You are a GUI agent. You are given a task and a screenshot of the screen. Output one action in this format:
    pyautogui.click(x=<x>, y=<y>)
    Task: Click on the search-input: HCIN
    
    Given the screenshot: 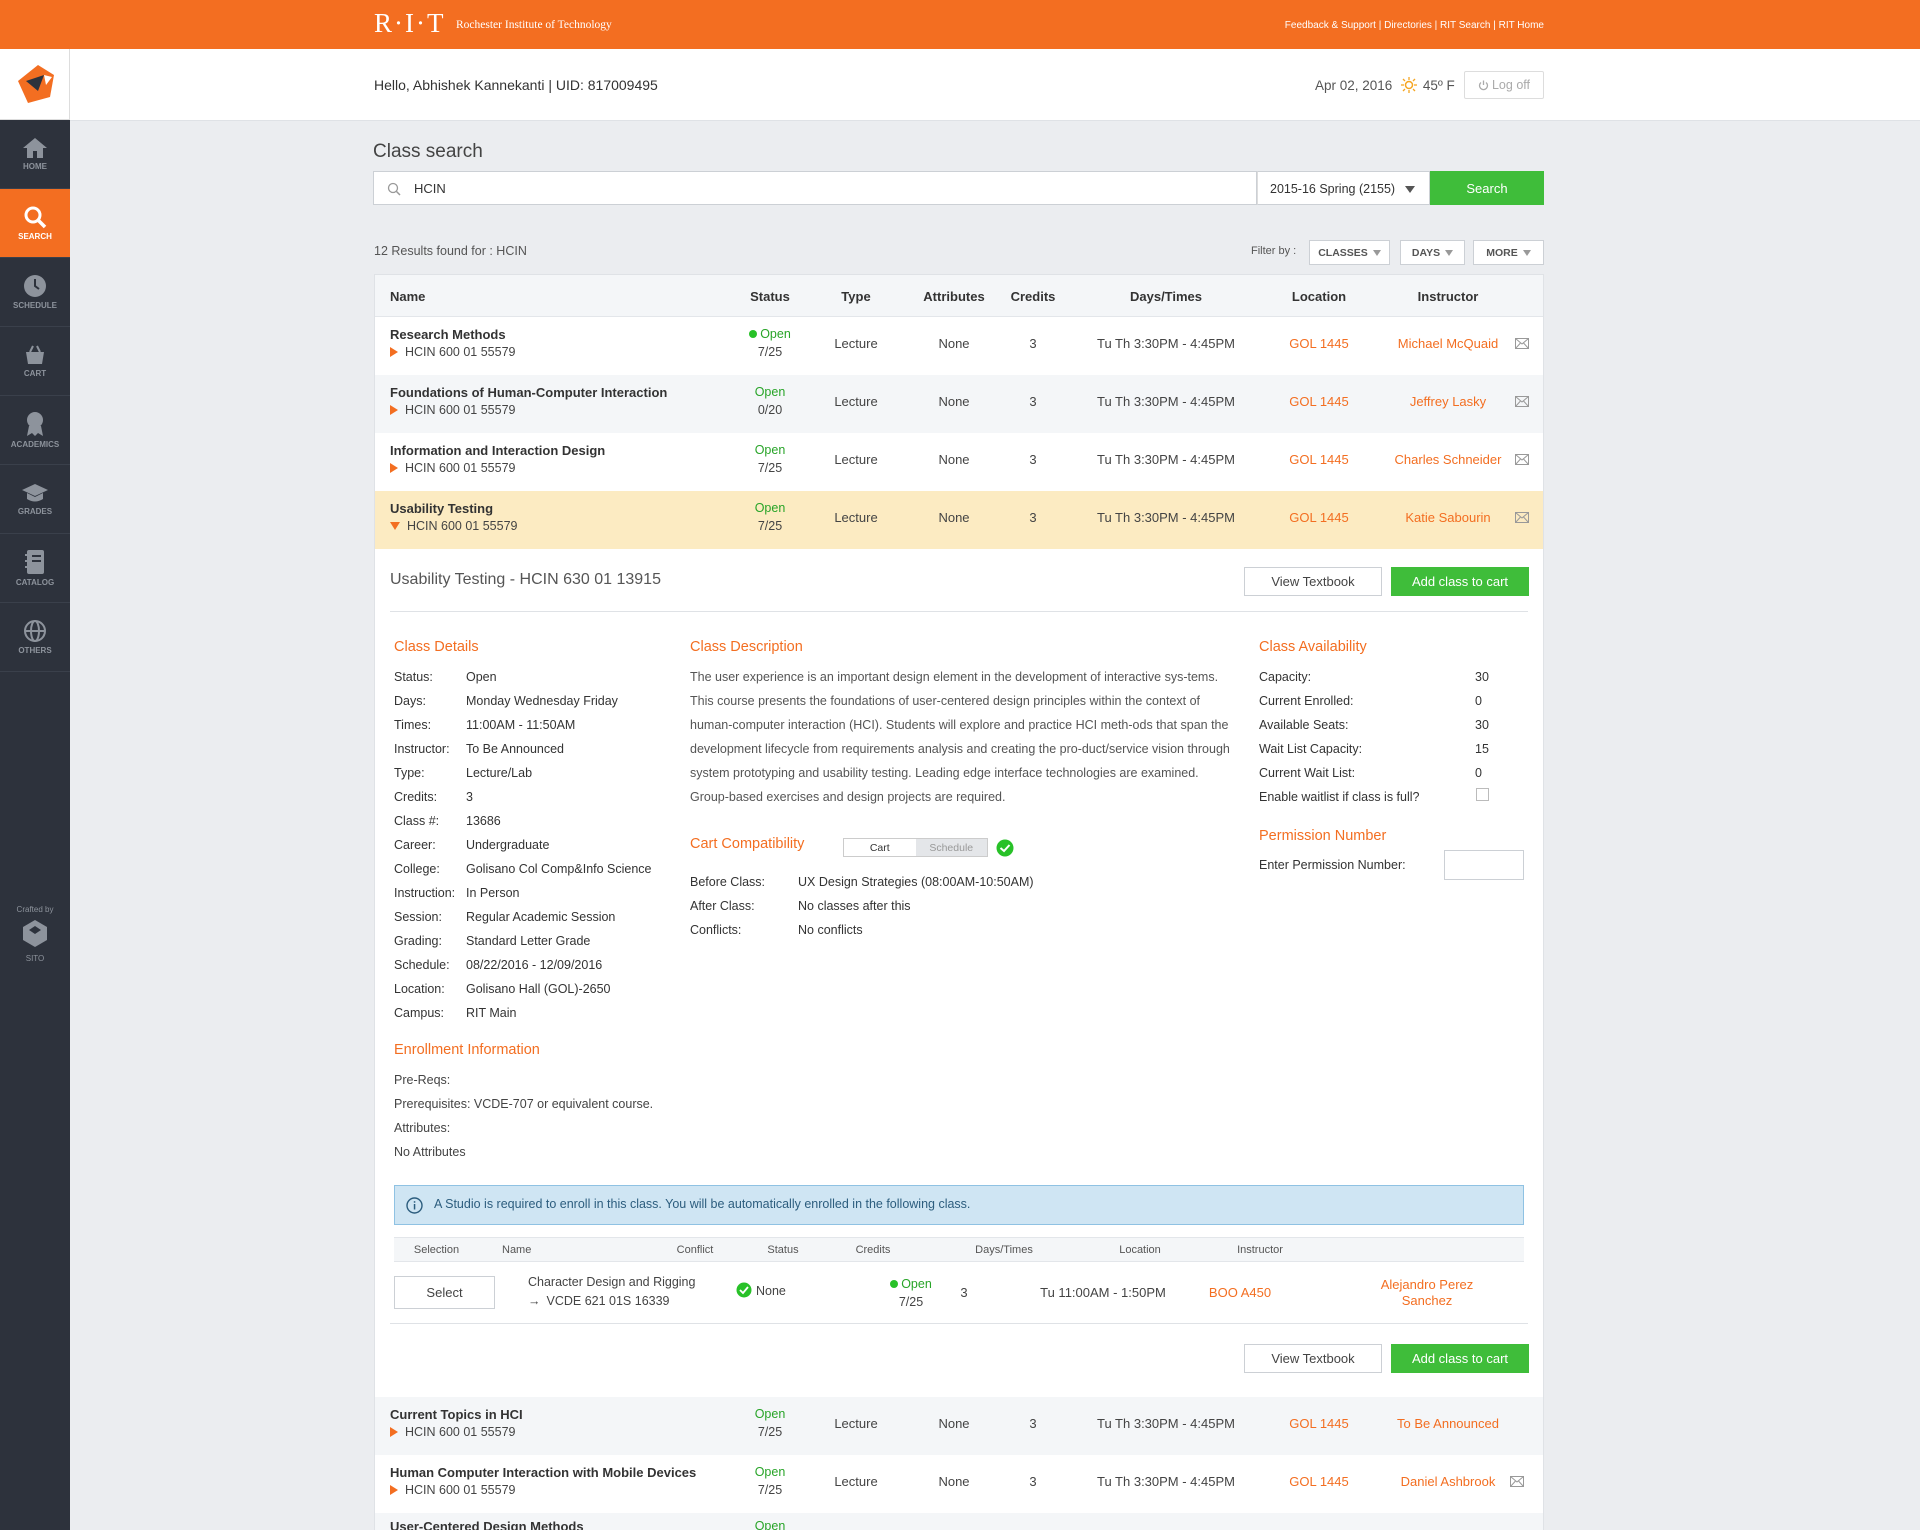 What is the action you would take?
    pyautogui.click(x=815, y=188)
    